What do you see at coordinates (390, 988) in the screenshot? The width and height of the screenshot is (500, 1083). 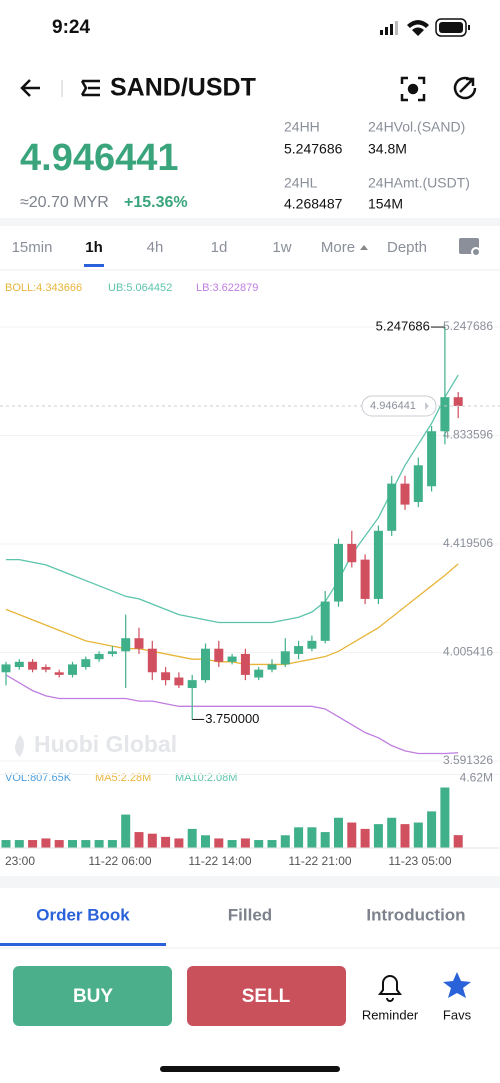 I see `bell-icon` at bounding box center [390, 988].